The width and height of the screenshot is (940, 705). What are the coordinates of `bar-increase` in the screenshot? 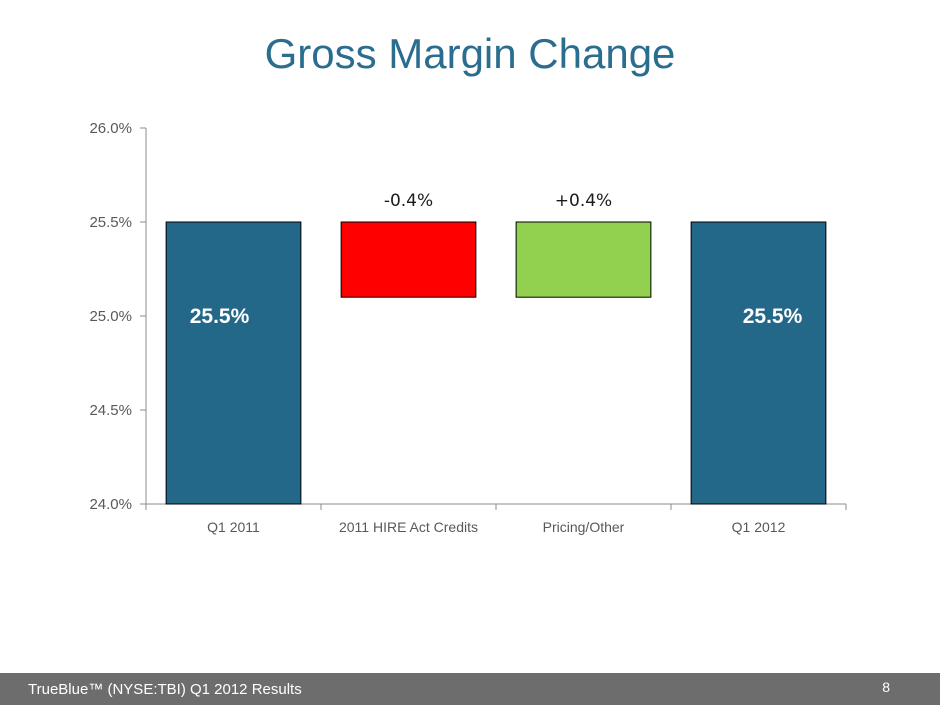 It's located at (583, 259).